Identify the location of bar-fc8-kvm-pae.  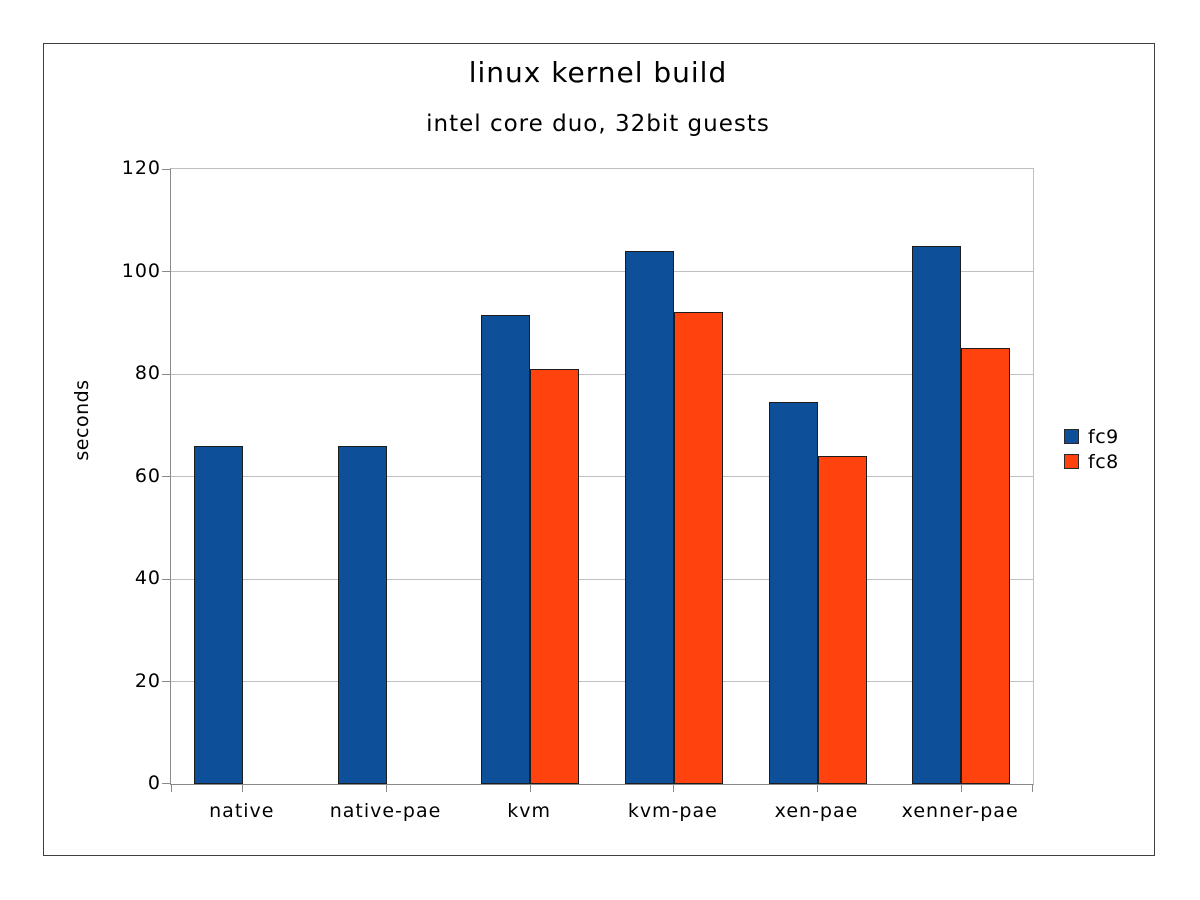
(698, 548).